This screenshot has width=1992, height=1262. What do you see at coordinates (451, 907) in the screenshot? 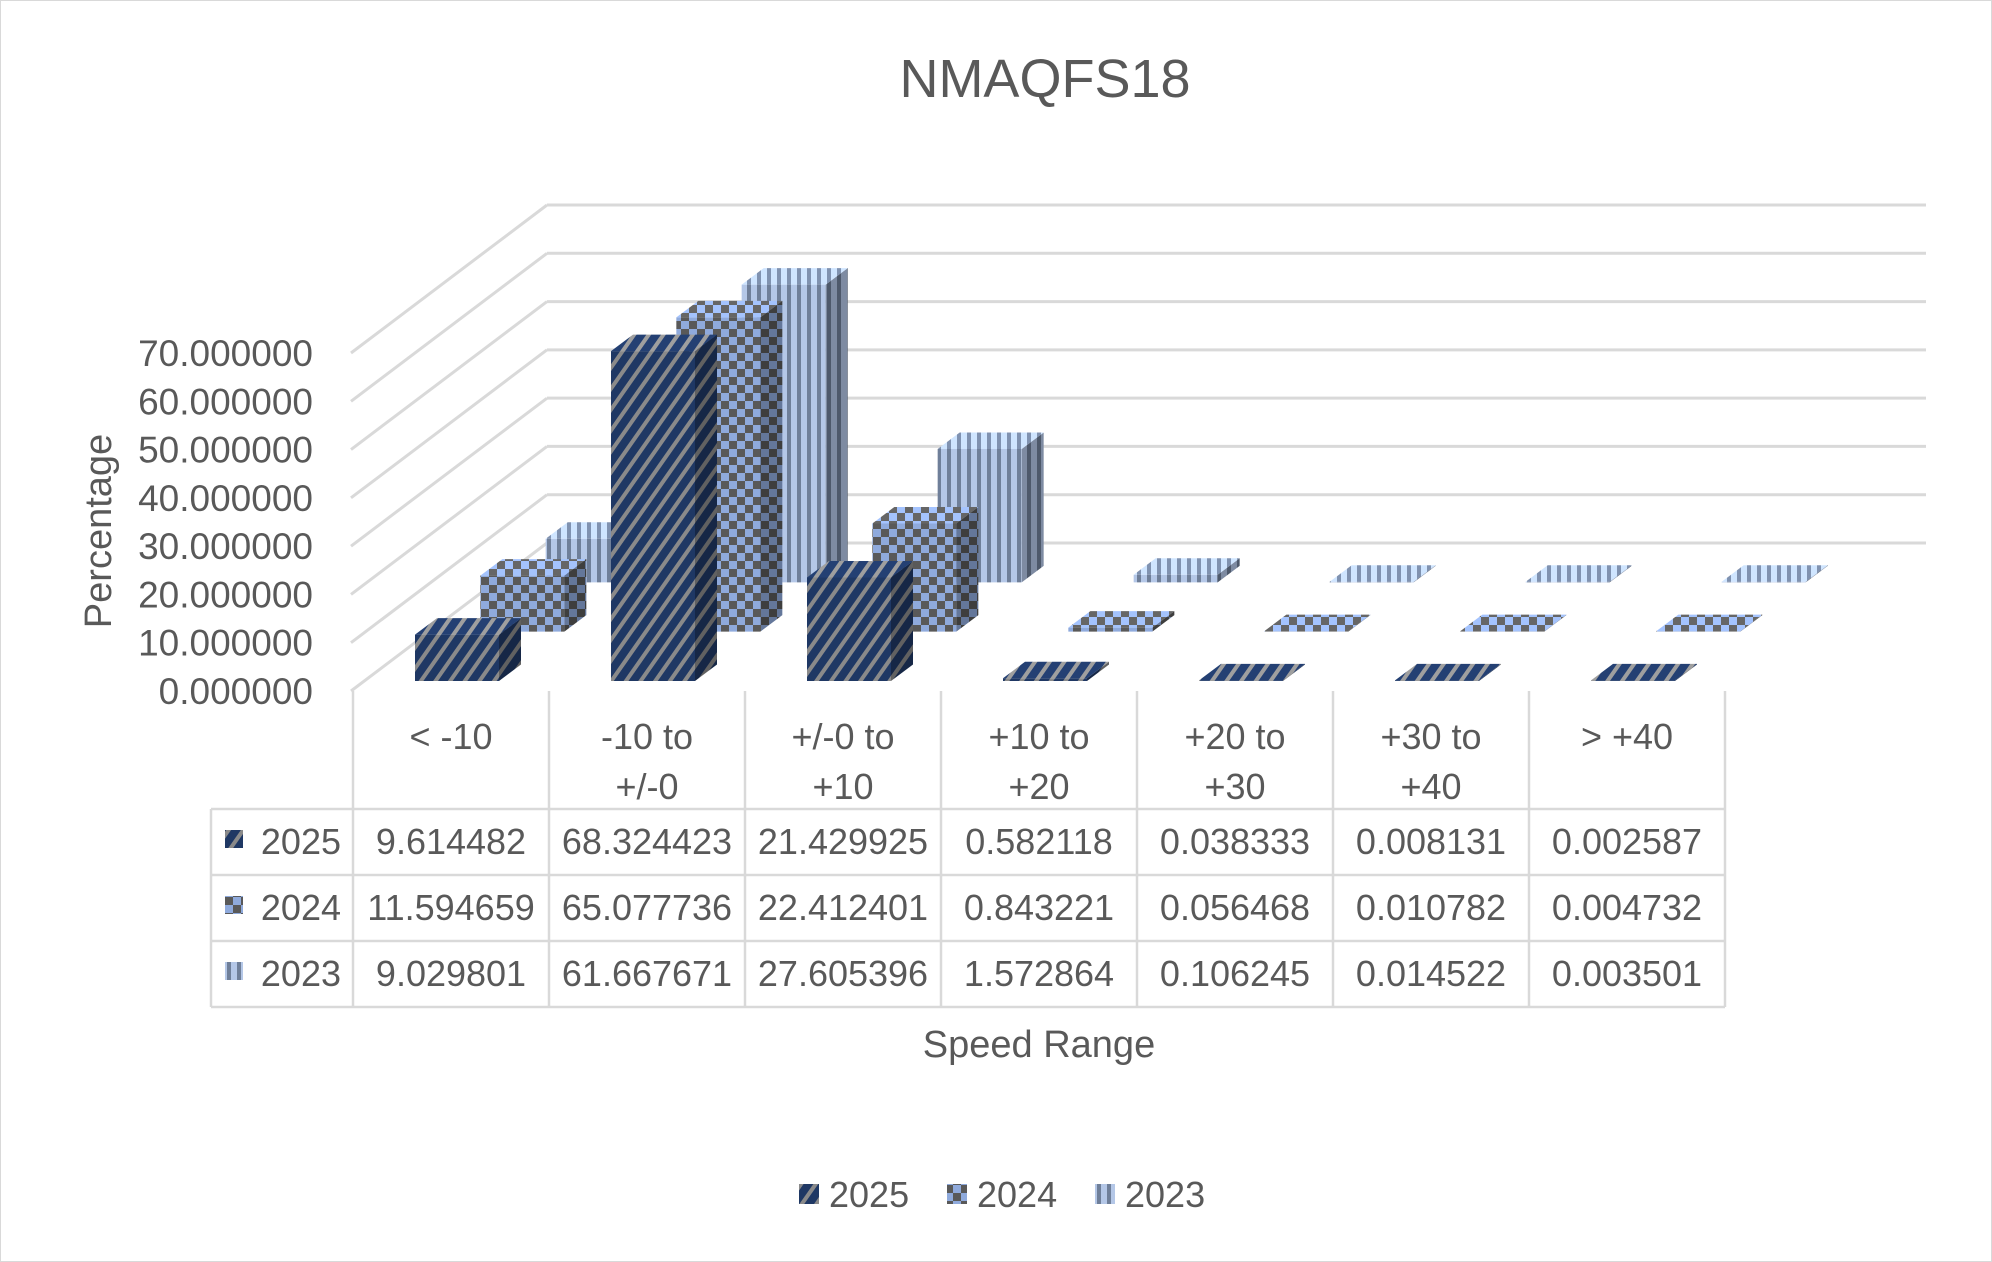
I see `table-cell: 11.594659` at bounding box center [451, 907].